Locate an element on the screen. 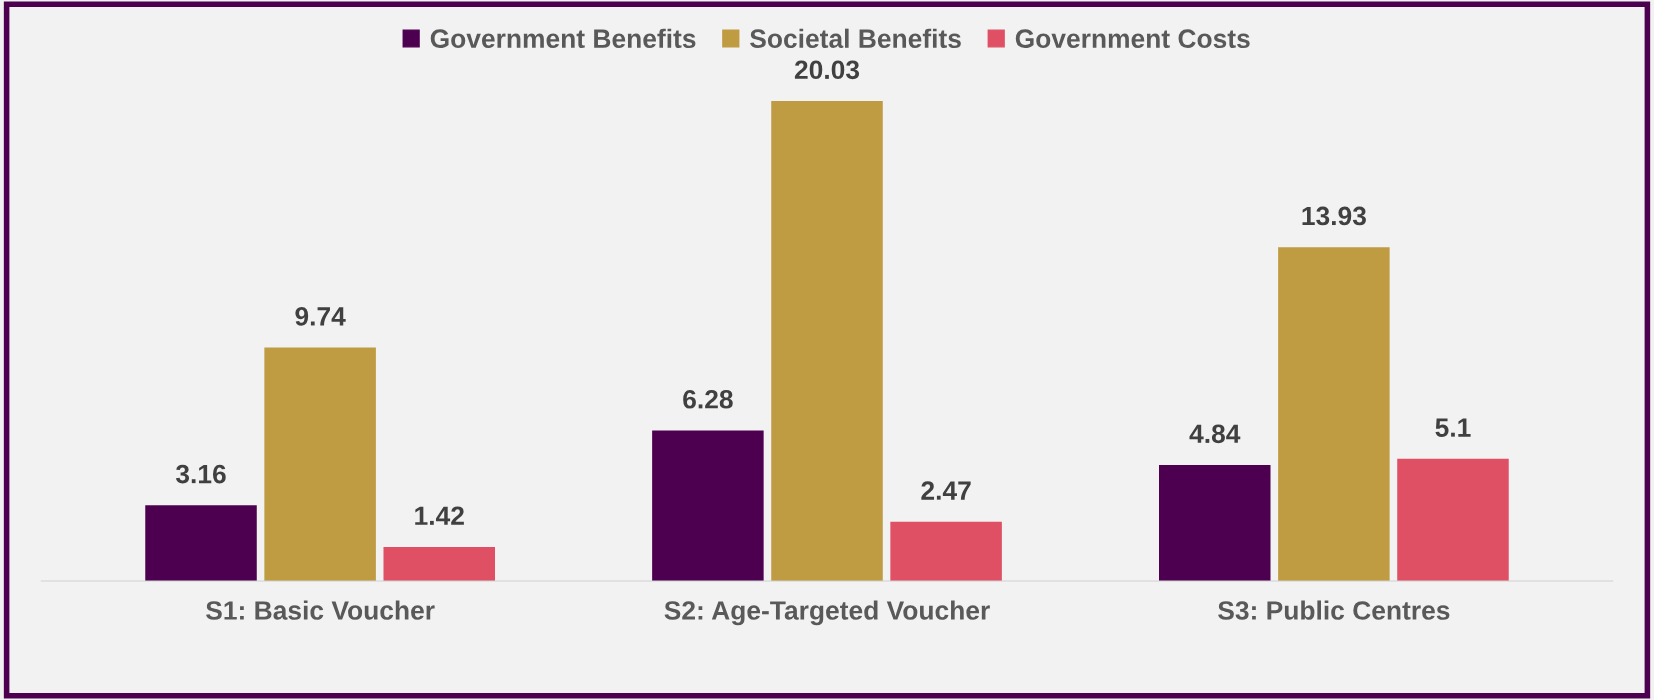 The height and width of the screenshot is (700, 1654). data-label: 6.28 is located at coordinates (708, 399).